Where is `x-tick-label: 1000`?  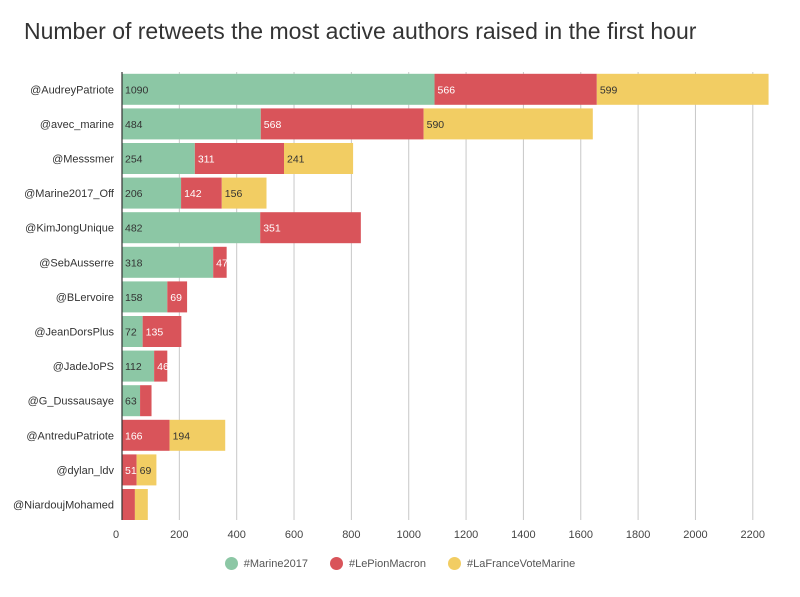
x-tick-label: 1000 is located at coordinates (408, 535).